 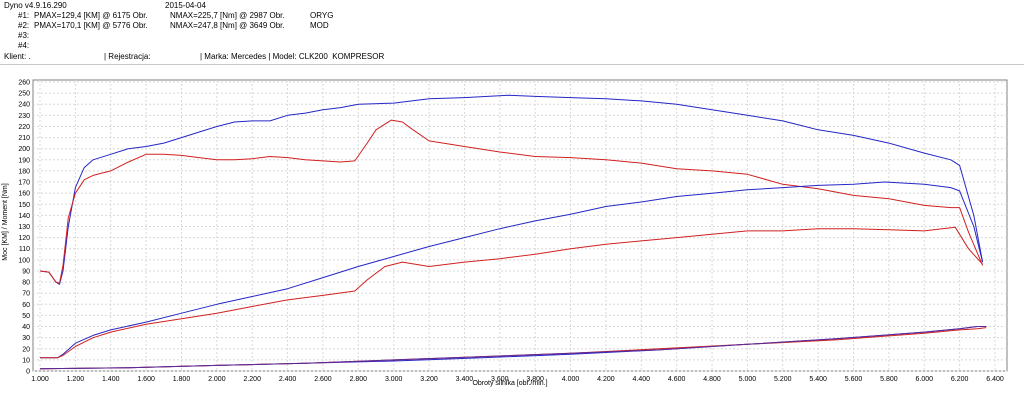 What do you see at coordinates (28, 372) in the screenshot?
I see `y-tick-label: 0` at bounding box center [28, 372].